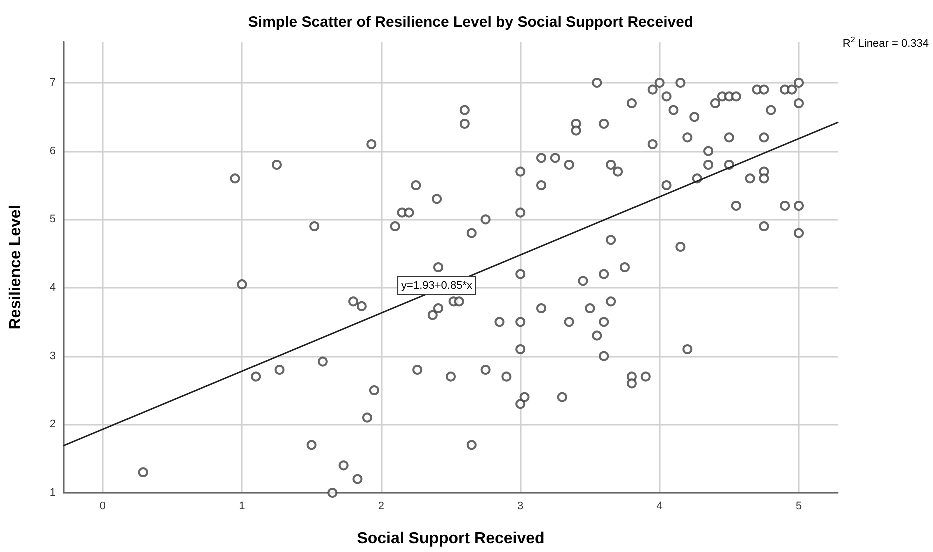  I want to click on chart-title: Simple Scatter of Resilience Level by Social Support Received, so click(471, 22).